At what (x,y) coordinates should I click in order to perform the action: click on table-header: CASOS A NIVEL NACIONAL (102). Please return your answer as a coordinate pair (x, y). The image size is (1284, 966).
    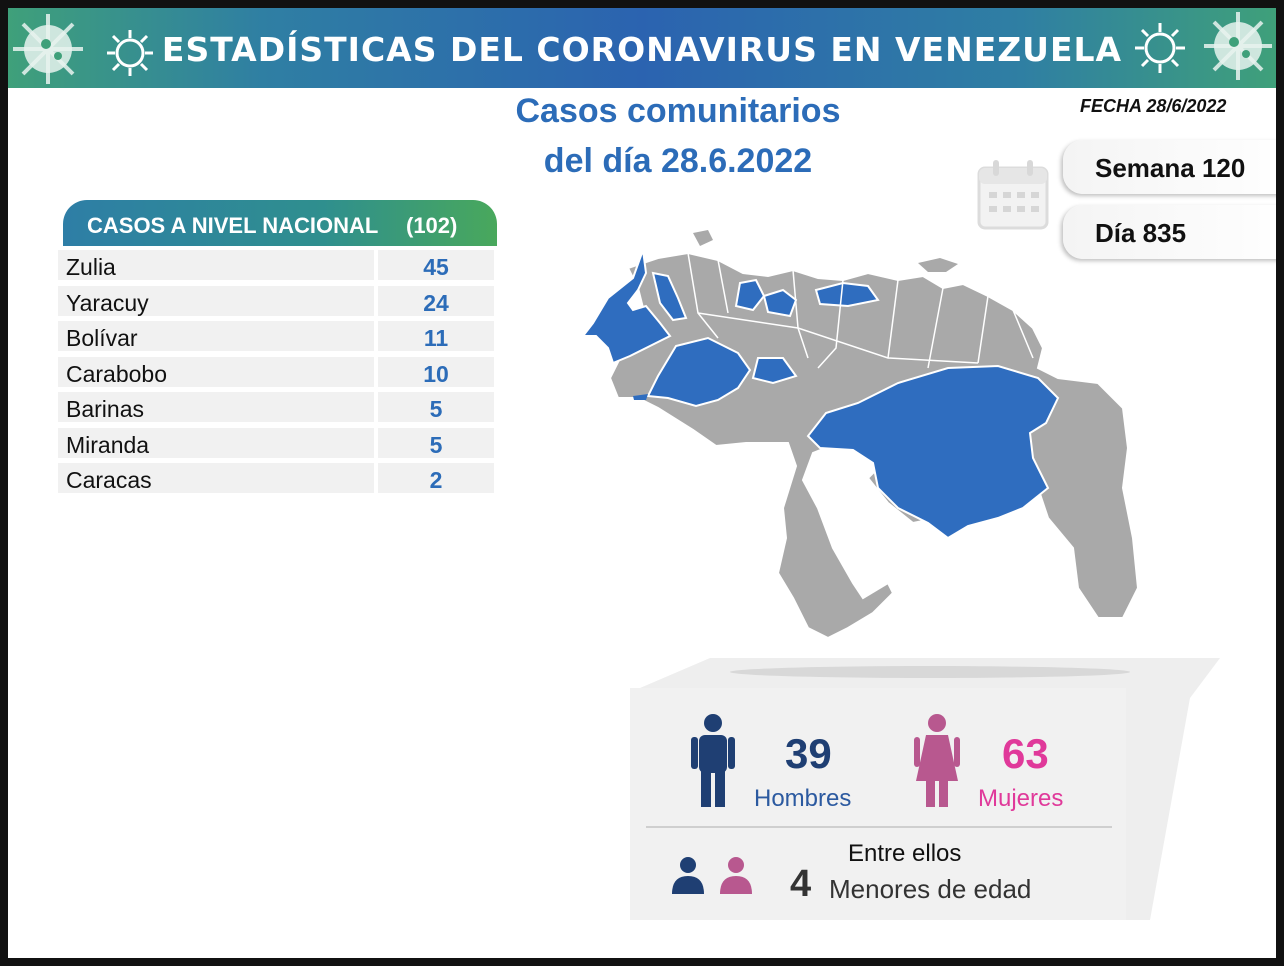
    Looking at the image, I should click on (280, 223).